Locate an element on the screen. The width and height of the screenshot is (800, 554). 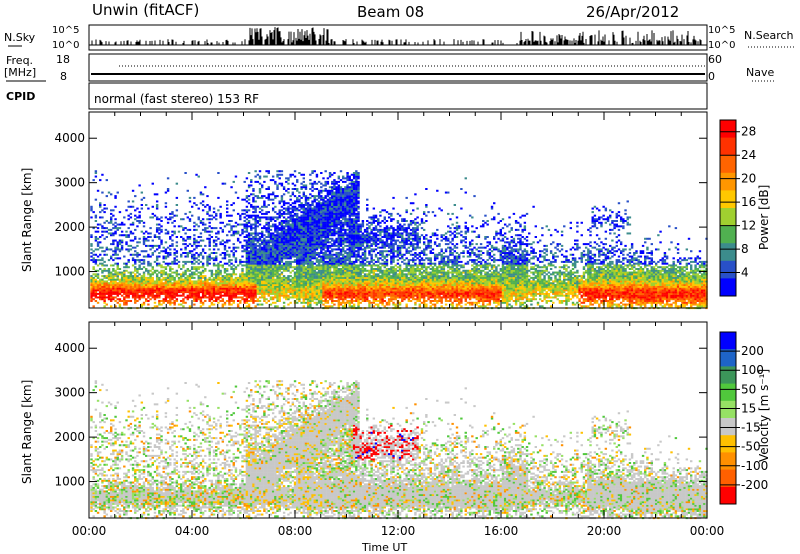
nsearch-tick-top: 10^5 is located at coordinates (722, 30).